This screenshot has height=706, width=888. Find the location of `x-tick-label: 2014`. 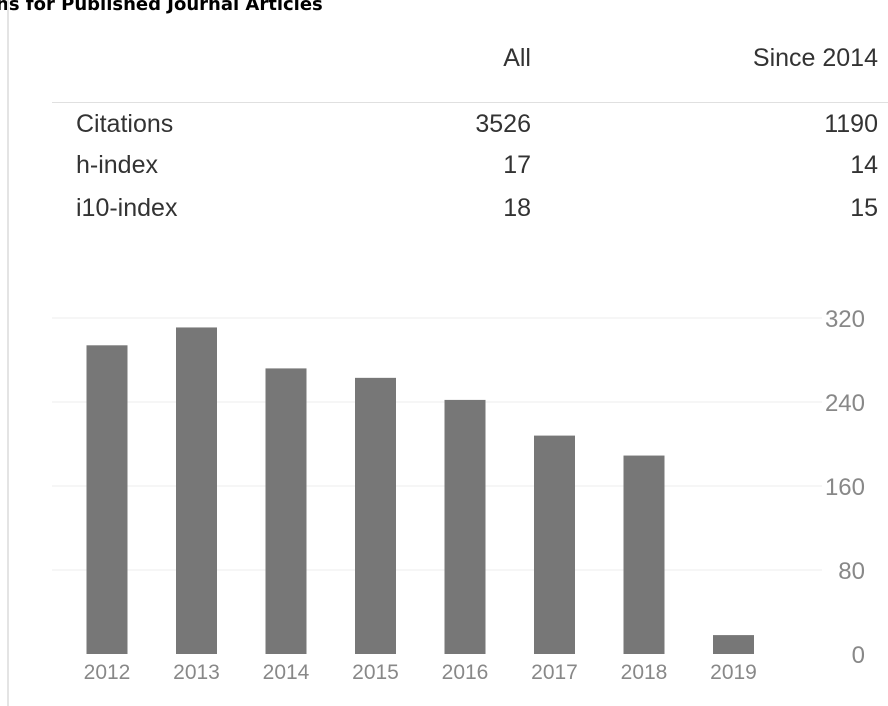

x-tick-label: 2014 is located at coordinates (286, 672).